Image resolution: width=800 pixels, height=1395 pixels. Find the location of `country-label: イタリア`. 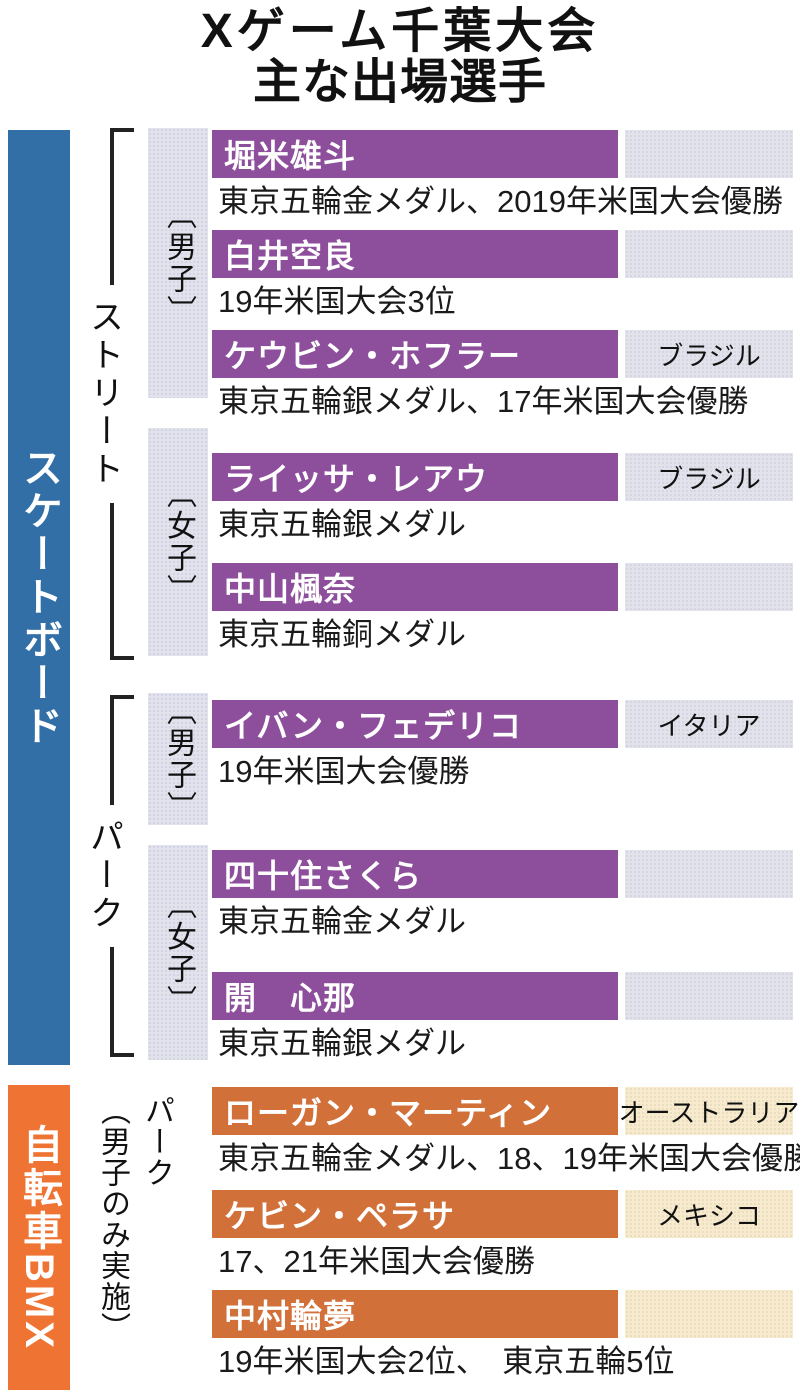

country-label: イタリア is located at coordinates (709, 725).